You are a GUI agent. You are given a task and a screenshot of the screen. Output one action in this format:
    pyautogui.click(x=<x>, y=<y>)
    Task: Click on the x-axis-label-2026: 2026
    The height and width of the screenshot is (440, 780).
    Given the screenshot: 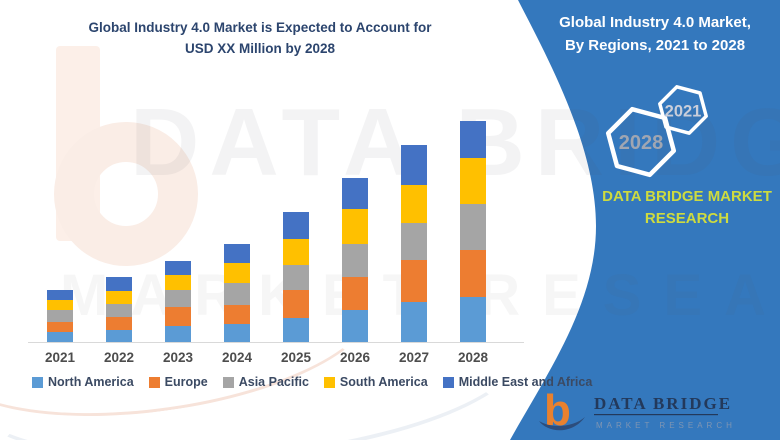 What is the action you would take?
    pyautogui.click(x=355, y=357)
    